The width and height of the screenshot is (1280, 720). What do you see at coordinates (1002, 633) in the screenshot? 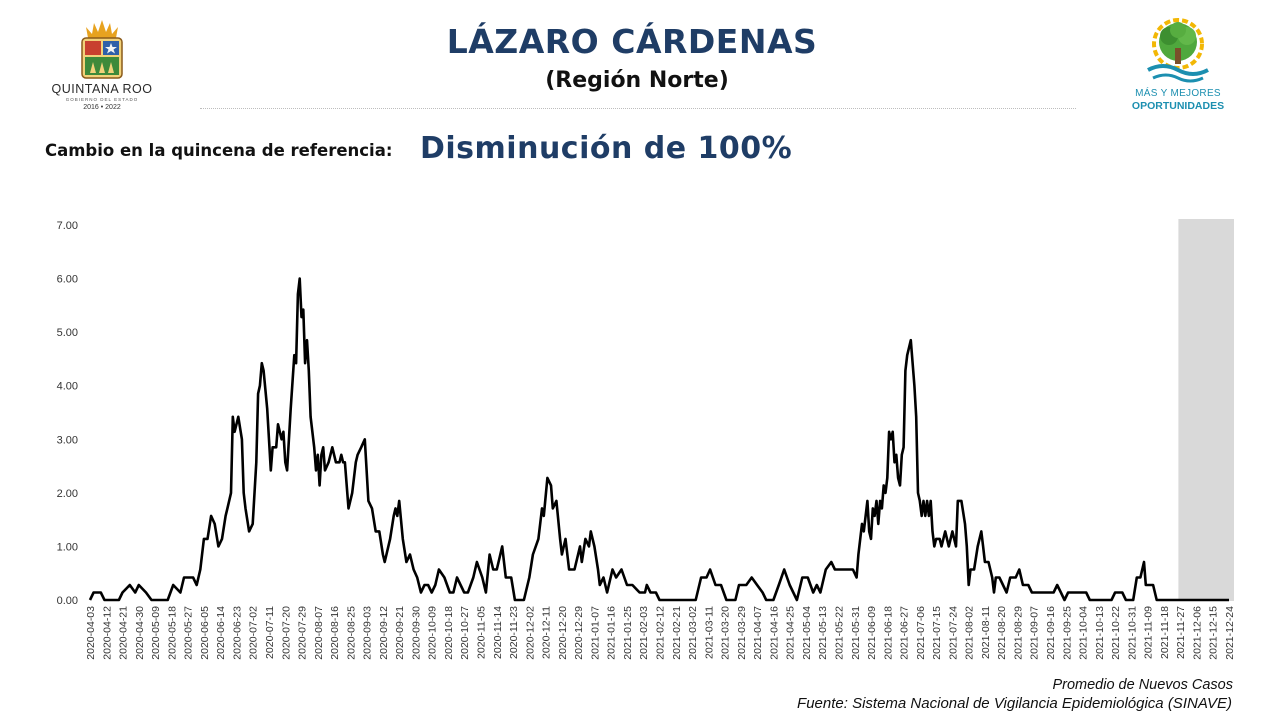
I see `x-tick-label: 2021-08-20` at bounding box center [1002, 633].